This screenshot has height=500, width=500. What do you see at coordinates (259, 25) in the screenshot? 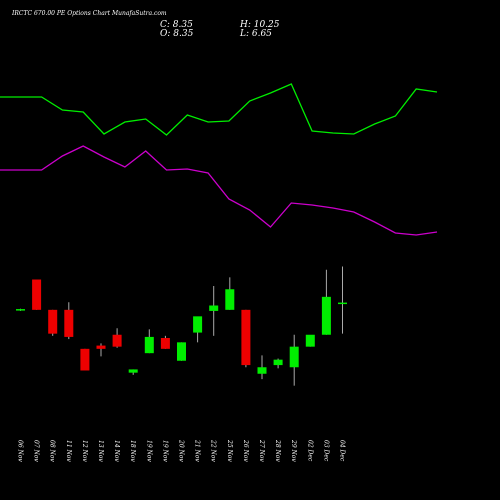
I see `high-value: H: 10.25` at bounding box center [259, 25].